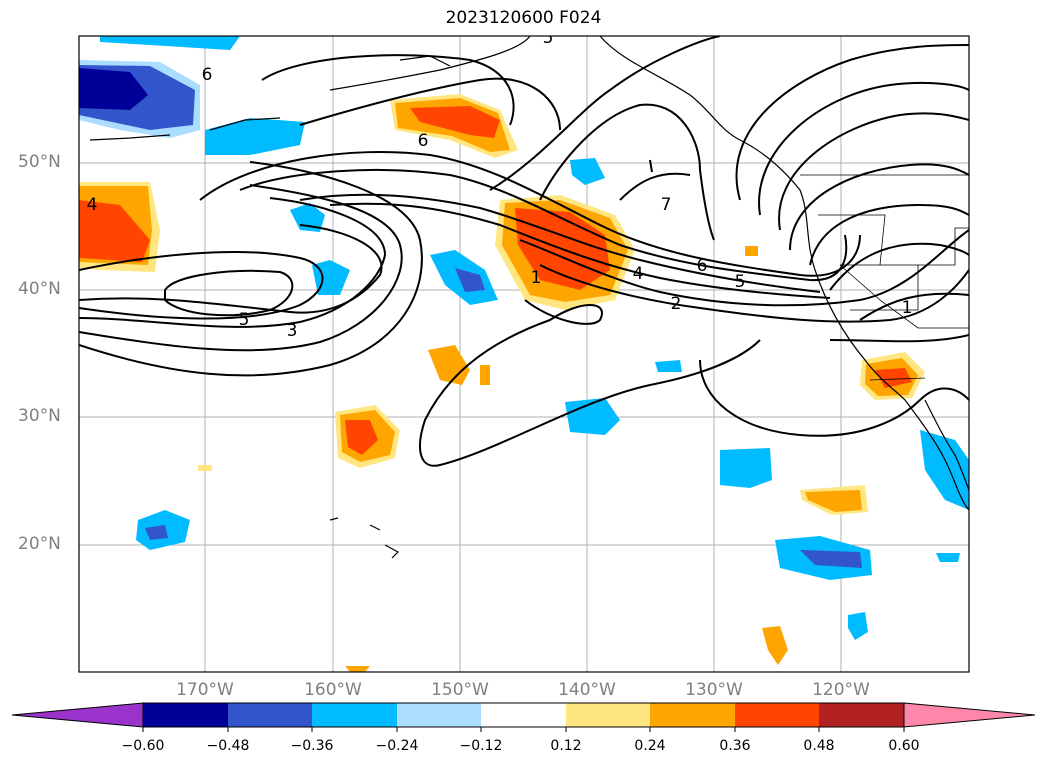 The height and width of the screenshot is (765, 1047). I want to click on colorbar-tick-label: −0.48, so click(228, 746).